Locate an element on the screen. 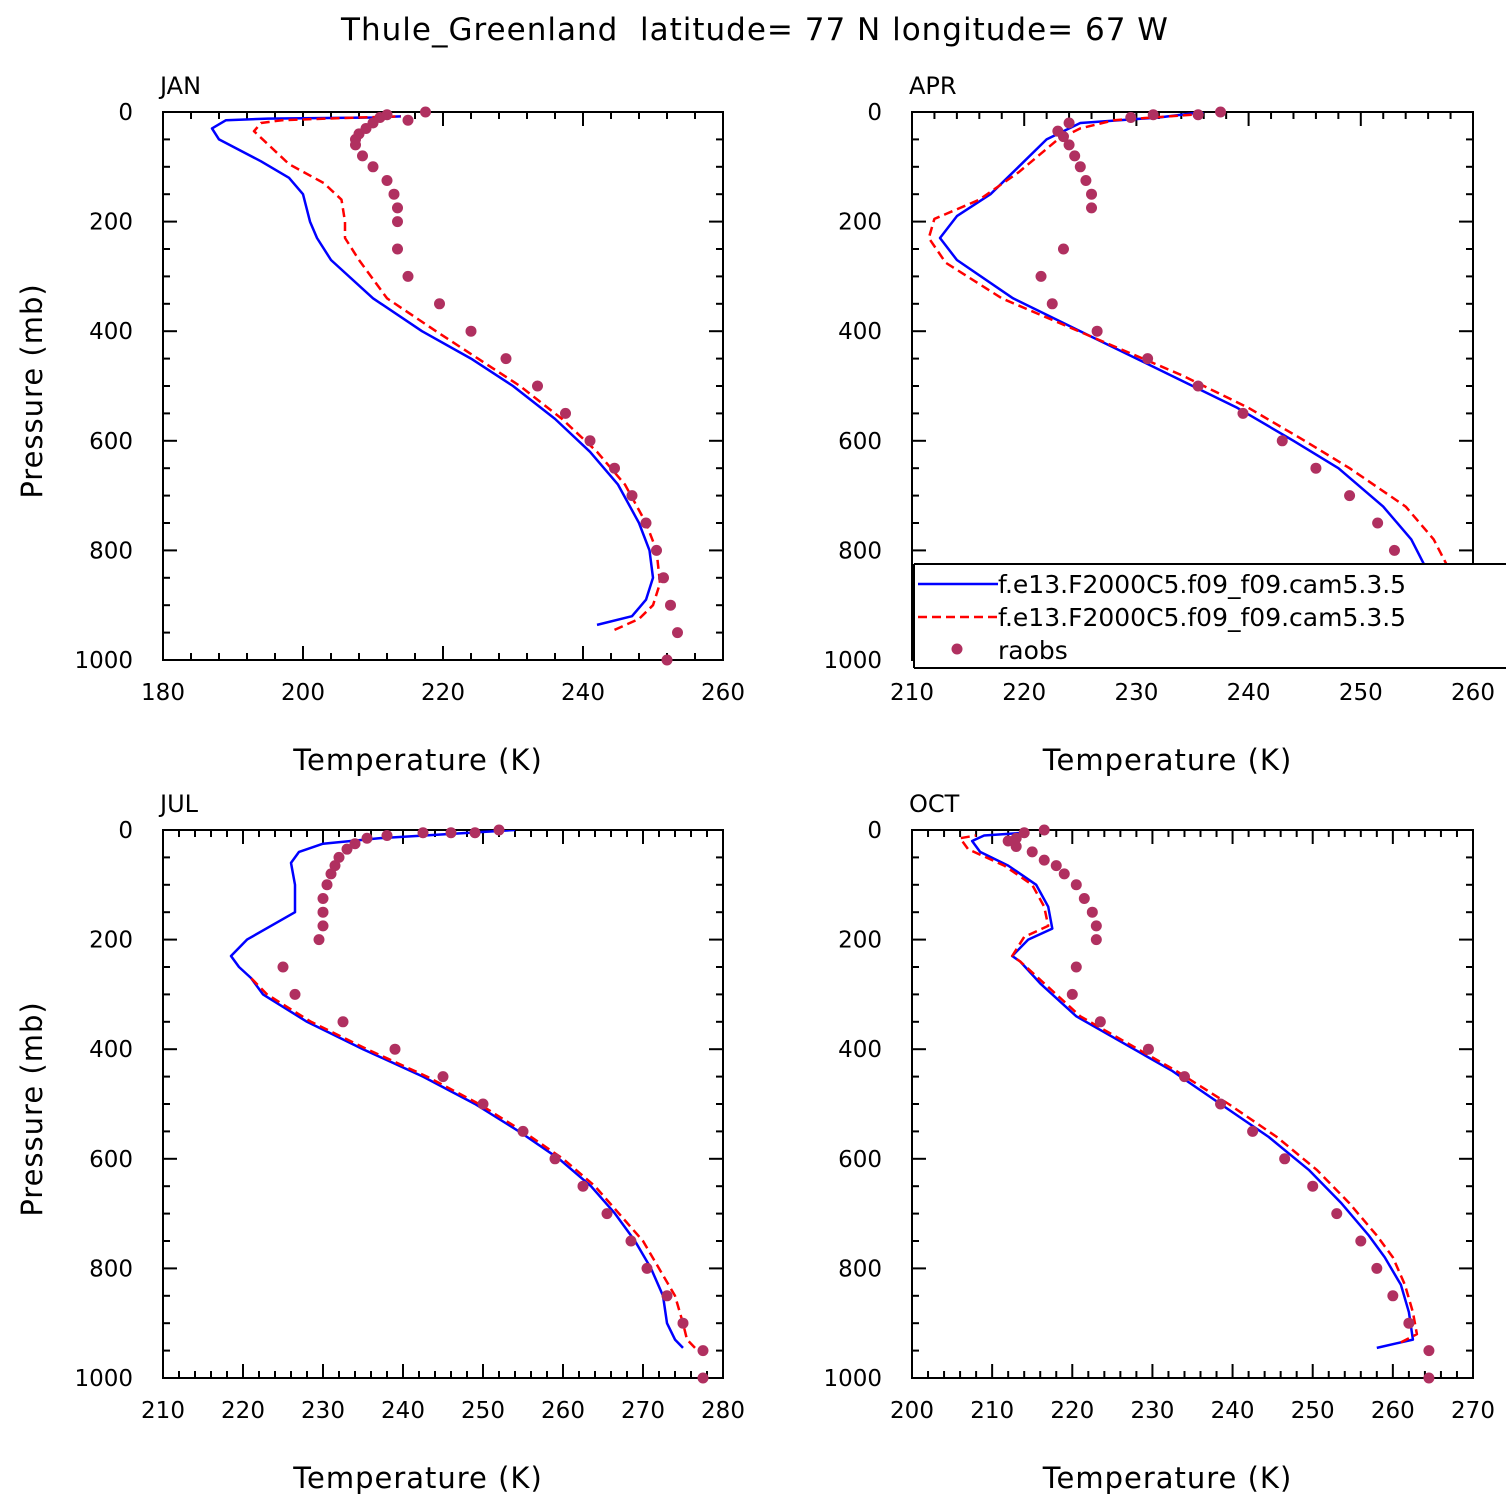 The height and width of the screenshot is (1510, 1510). panel-title: JAN is located at coordinates (179, 86).